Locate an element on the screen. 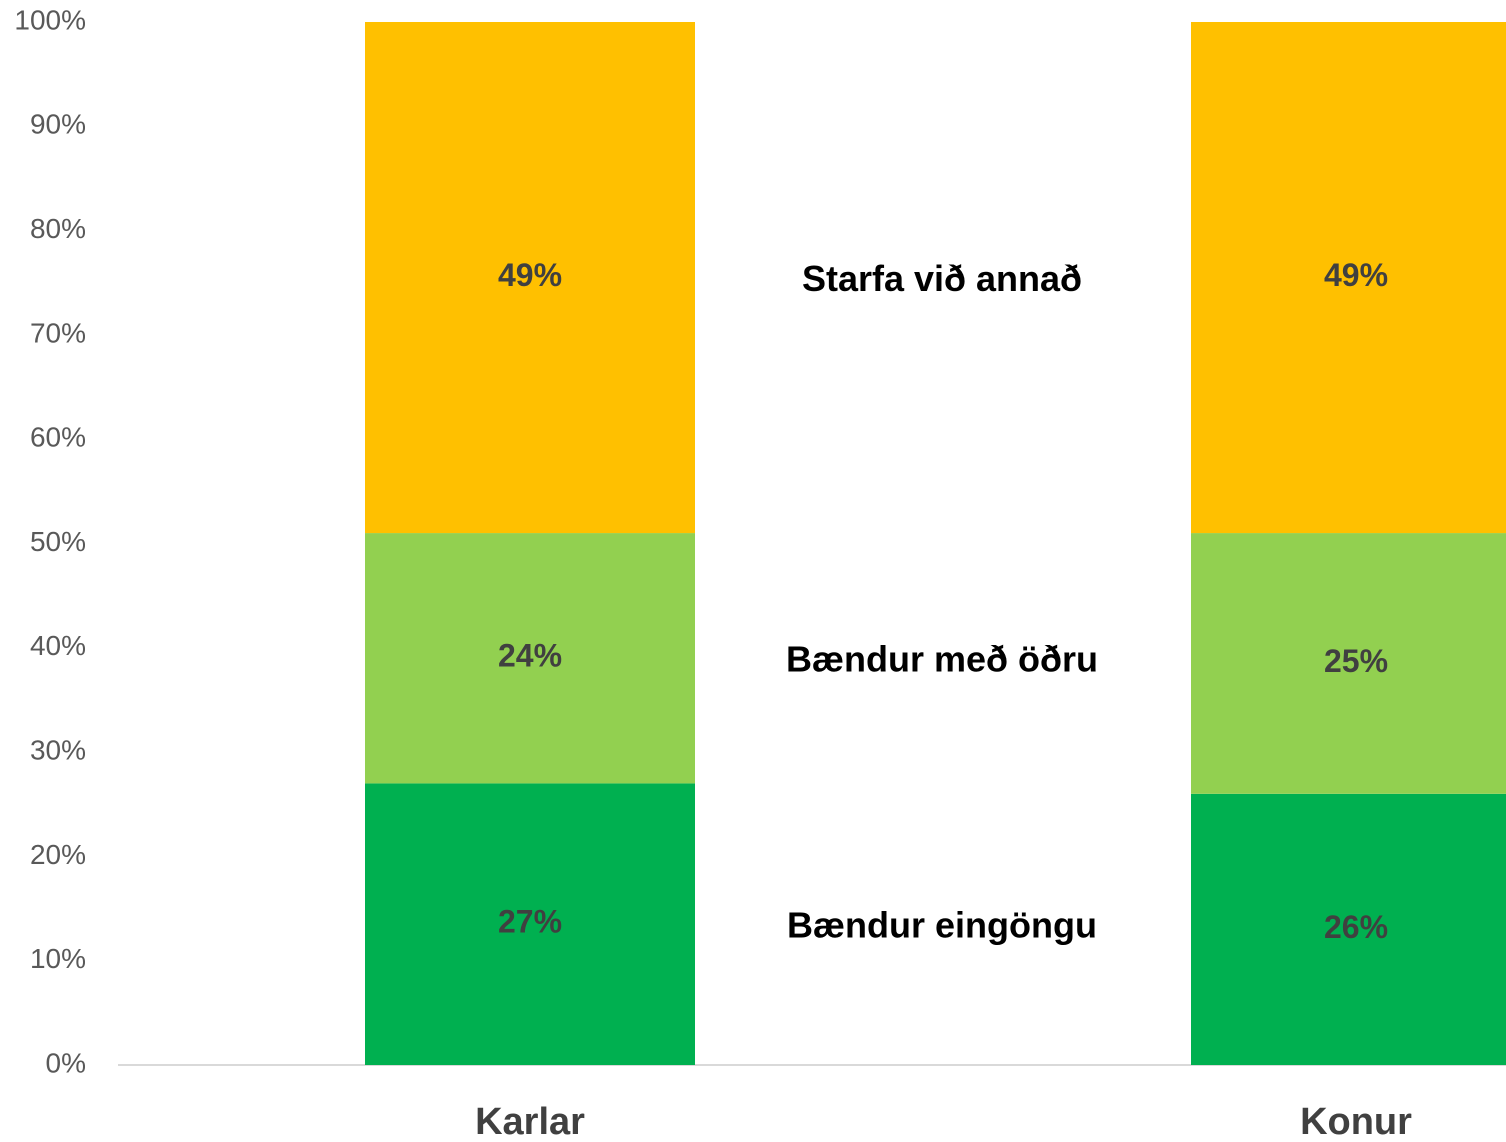 This screenshot has height=1142, width=1506. data-label: 25% is located at coordinates (1356, 661).